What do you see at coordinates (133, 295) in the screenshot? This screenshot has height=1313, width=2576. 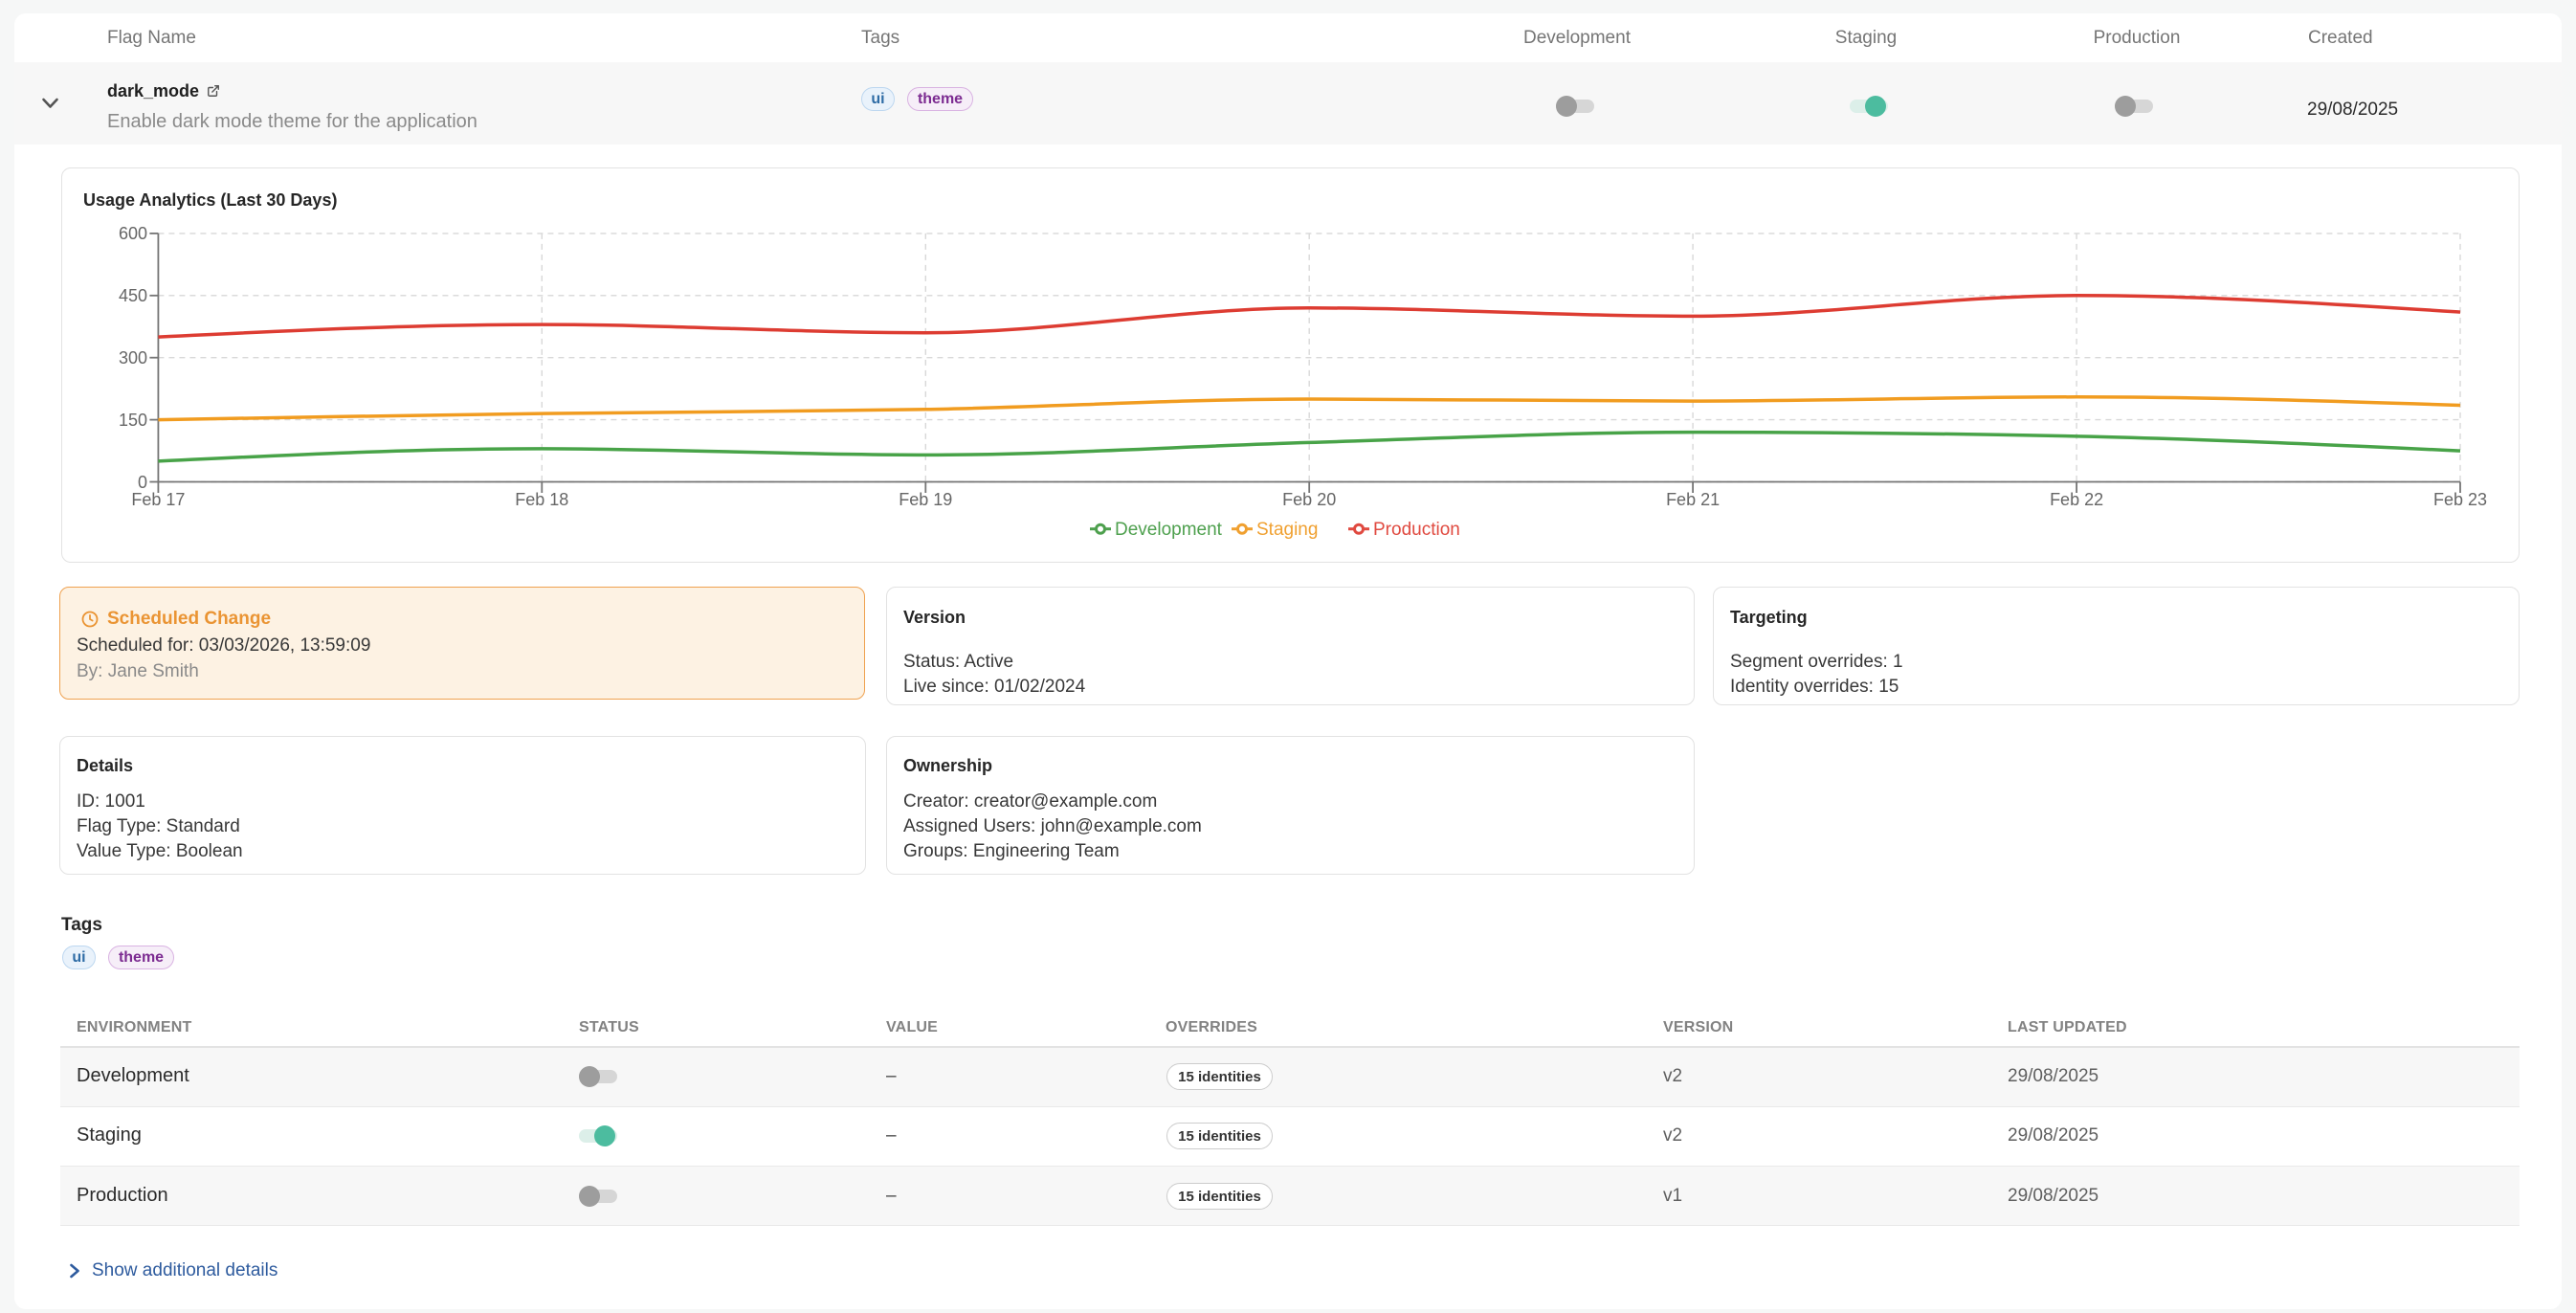 I see `svg-text: 450` at bounding box center [133, 295].